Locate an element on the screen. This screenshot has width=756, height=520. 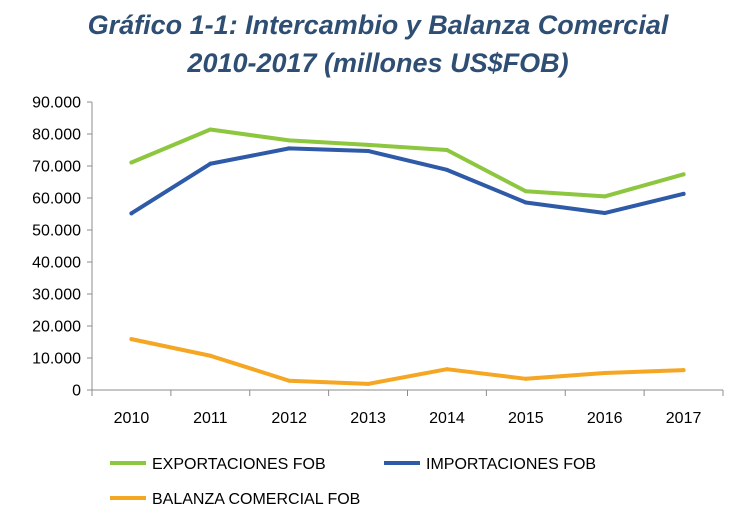
y-tick-label: 10.000 is located at coordinates (56, 359).